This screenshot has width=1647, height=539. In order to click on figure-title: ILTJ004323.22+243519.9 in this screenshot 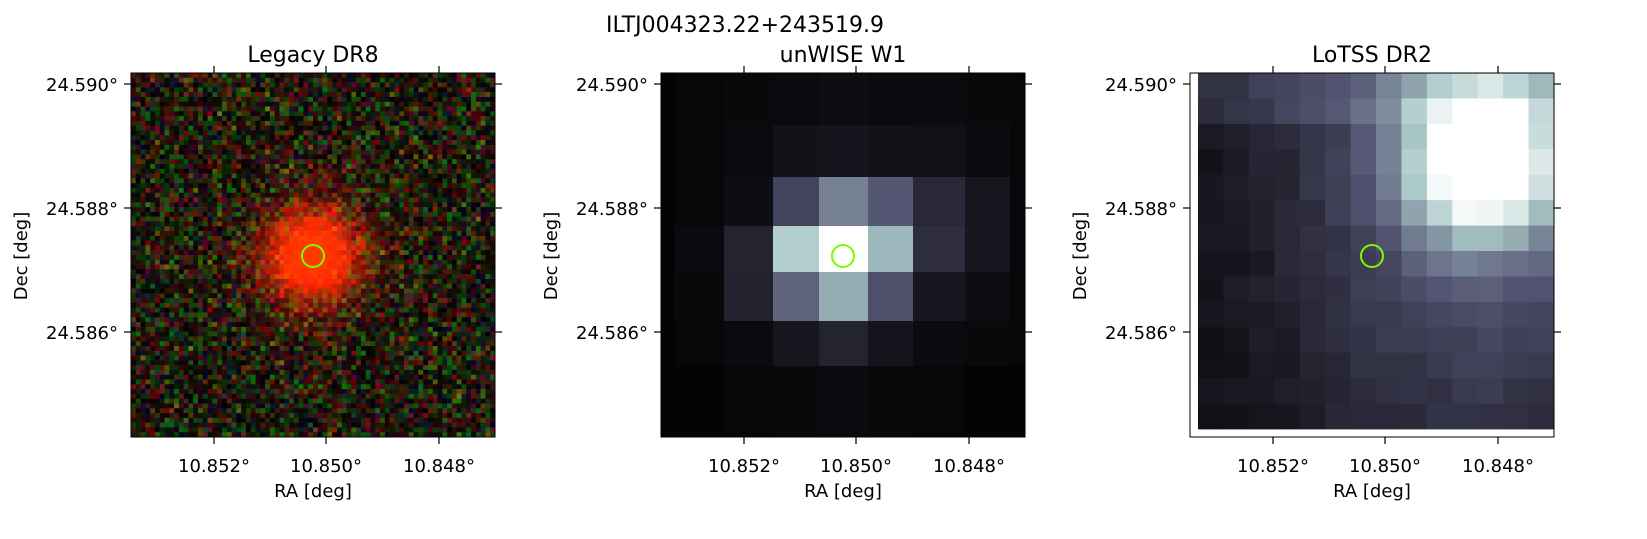, I will do `click(745, 25)`.